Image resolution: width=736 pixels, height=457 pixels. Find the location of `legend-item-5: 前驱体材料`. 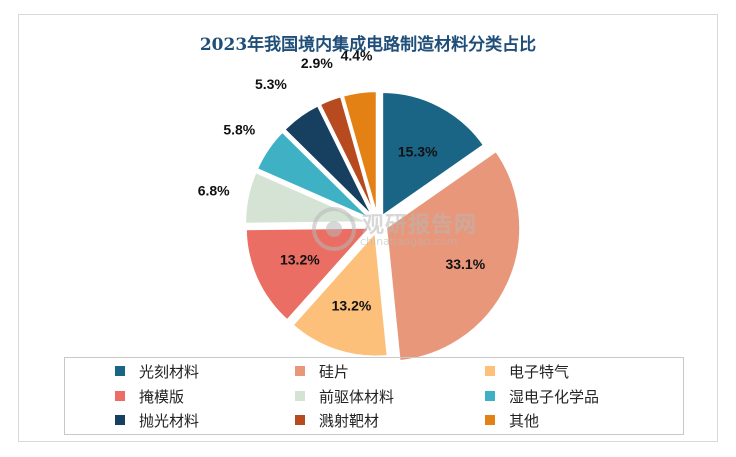

legend-item-5: 前驱体材料 is located at coordinates (344, 396).